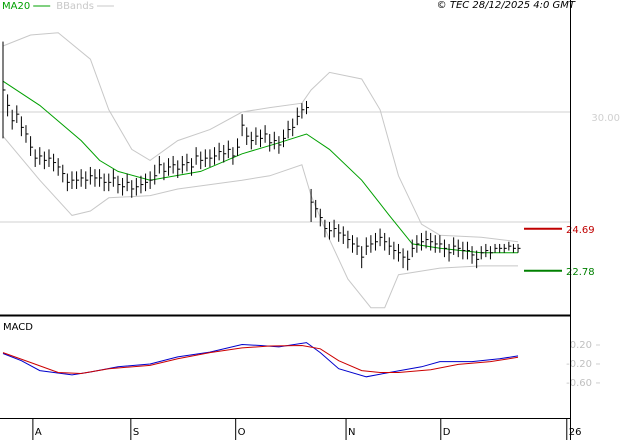  I want to click on x-tick-label: O, so click(242, 432).